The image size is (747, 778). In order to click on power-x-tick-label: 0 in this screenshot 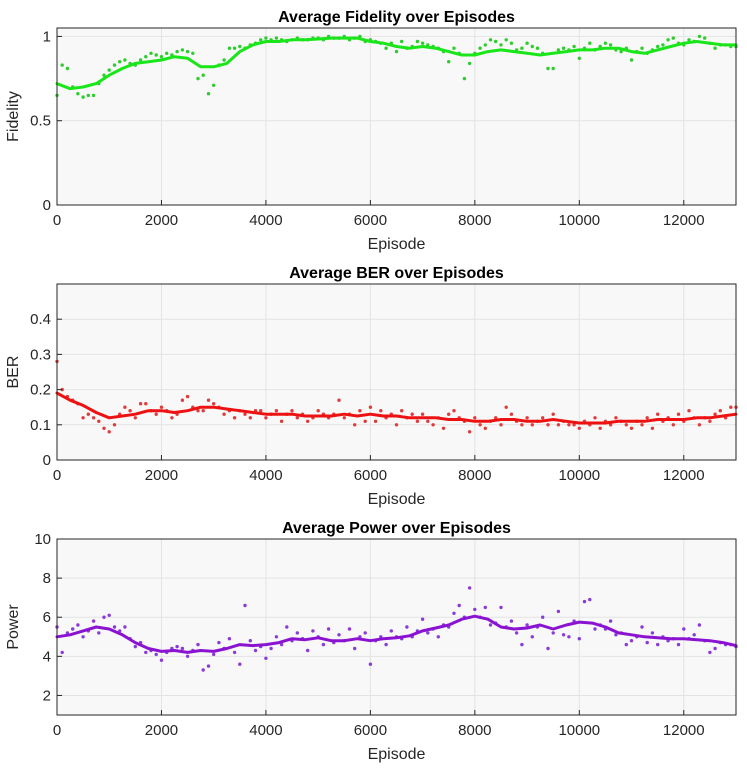, I will do `click(57, 730)`.